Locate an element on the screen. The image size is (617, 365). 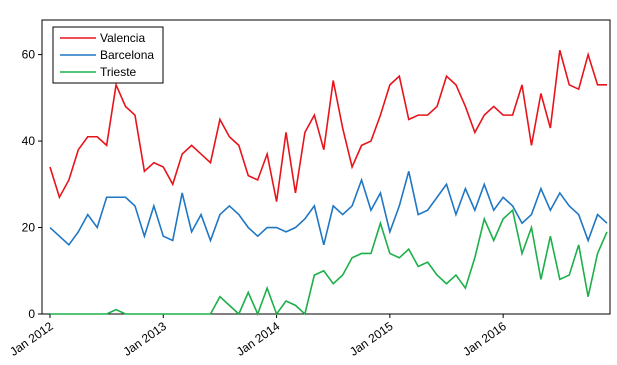
x-tick-label: Jan 2014 is located at coordinates (258, 339).